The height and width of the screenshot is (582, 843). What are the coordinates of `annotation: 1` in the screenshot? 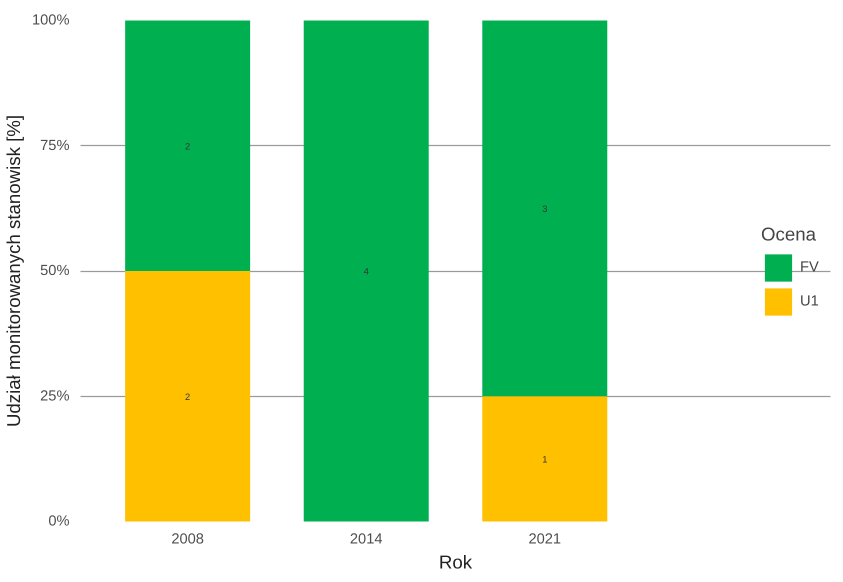 It's located at (545, 459).